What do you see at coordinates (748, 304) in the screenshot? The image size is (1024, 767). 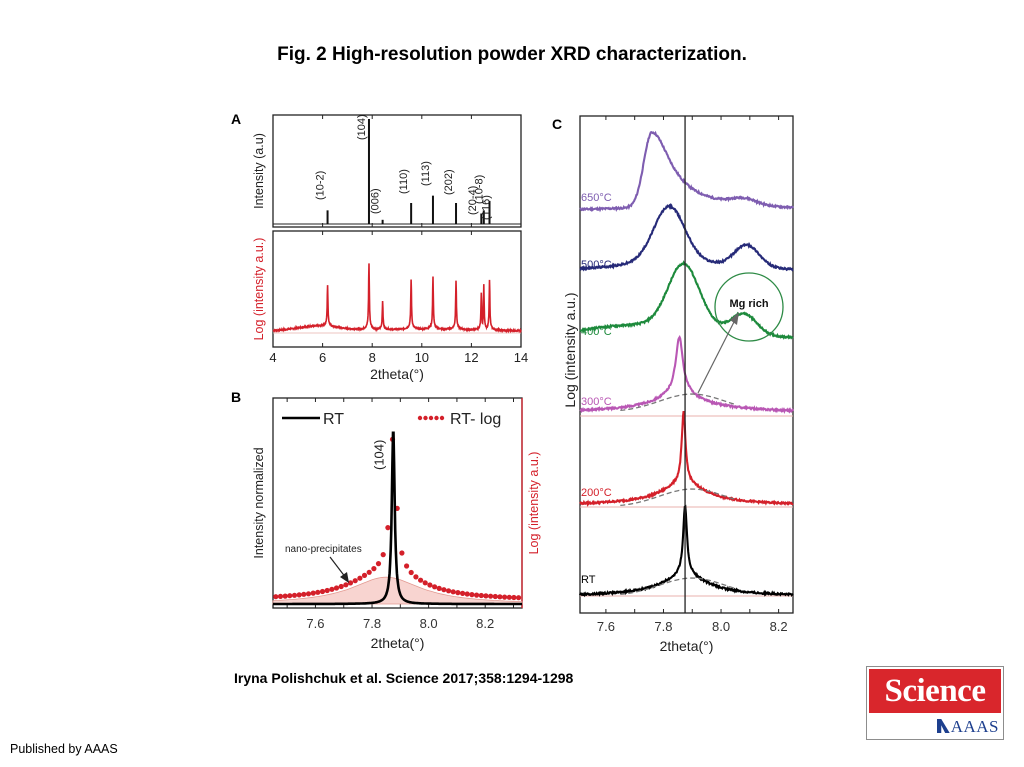 I see `mg-rich-label: Mg rich` at bounding box center [748, 304].